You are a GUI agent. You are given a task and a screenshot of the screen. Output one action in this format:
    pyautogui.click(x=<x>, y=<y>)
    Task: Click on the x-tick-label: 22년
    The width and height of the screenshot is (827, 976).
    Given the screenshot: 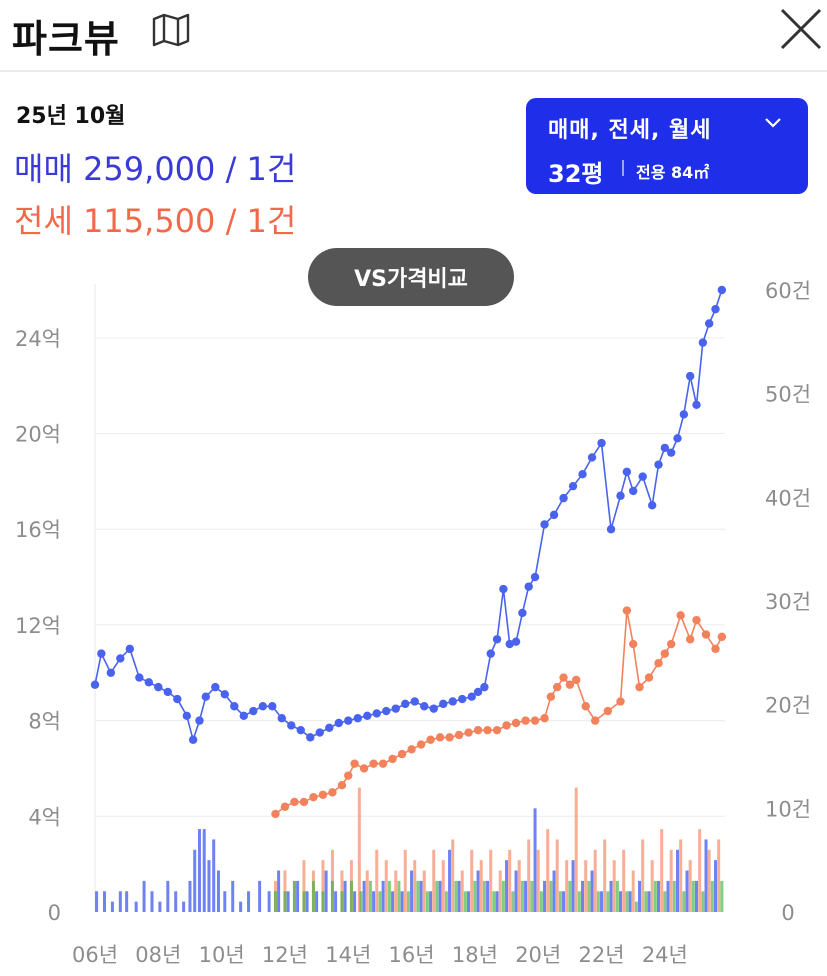 What is the action you would take?
    pyautogui.click(x=602, y=955)
    